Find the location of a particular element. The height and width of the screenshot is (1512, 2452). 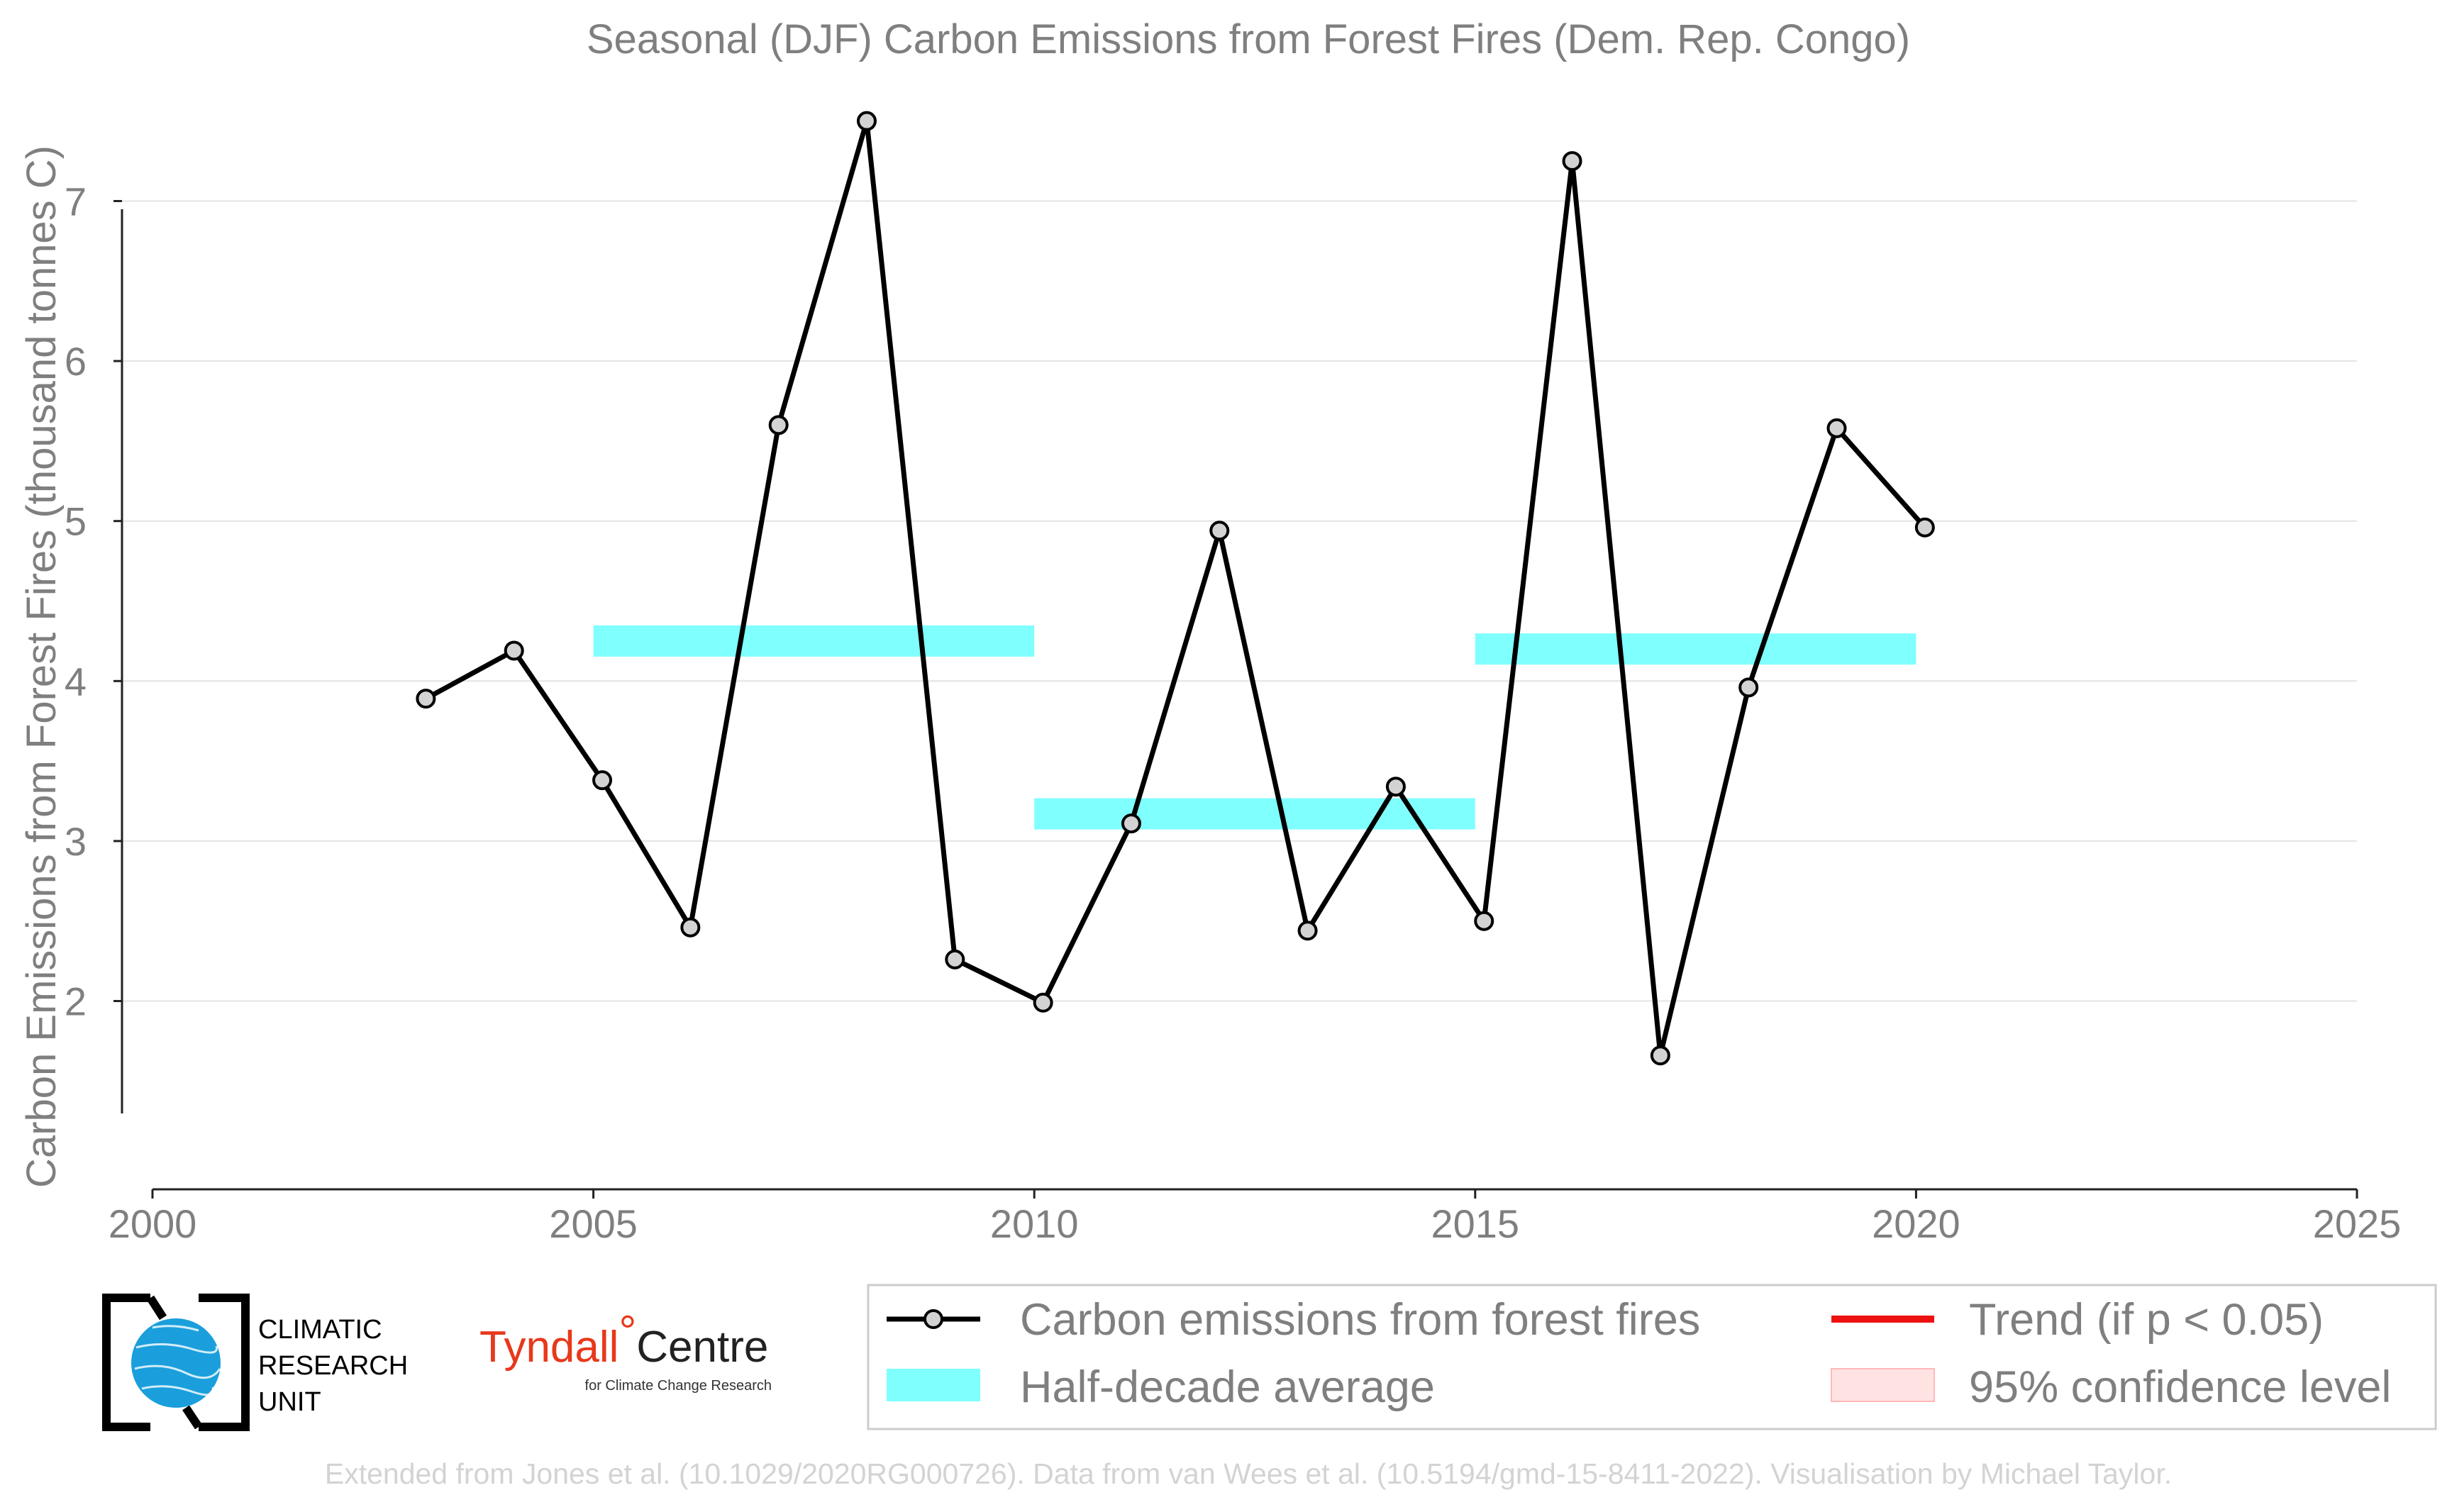

legend-label-confidence: 95% confidence level is located at coordinates (2180, 1387).